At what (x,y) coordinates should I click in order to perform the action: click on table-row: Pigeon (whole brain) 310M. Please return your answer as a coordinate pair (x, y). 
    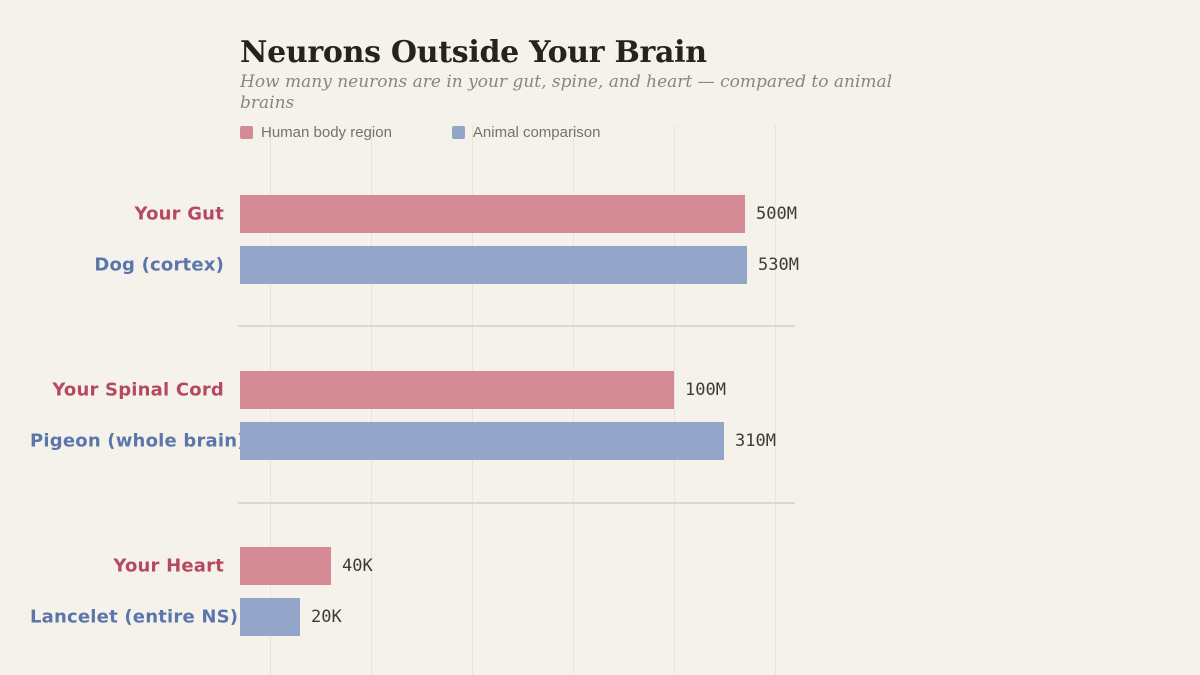
    Looking at the image, I should click on (600, 441).